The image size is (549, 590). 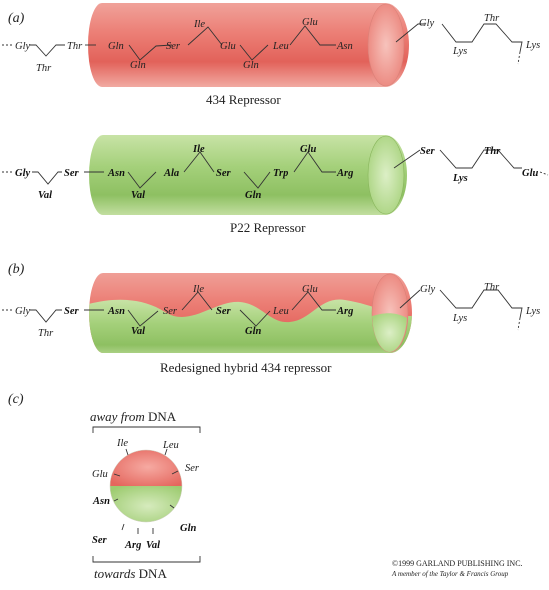 I want to click on residue-p22-right-lys: Lys, so click(x=460, y=178).